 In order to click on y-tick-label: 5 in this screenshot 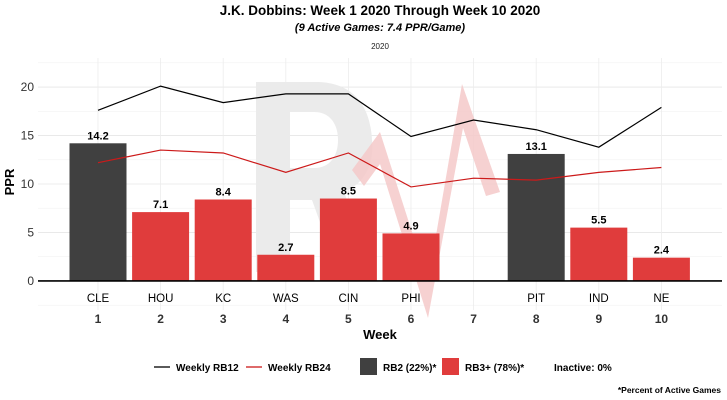, I will do `click(30, 232)`.